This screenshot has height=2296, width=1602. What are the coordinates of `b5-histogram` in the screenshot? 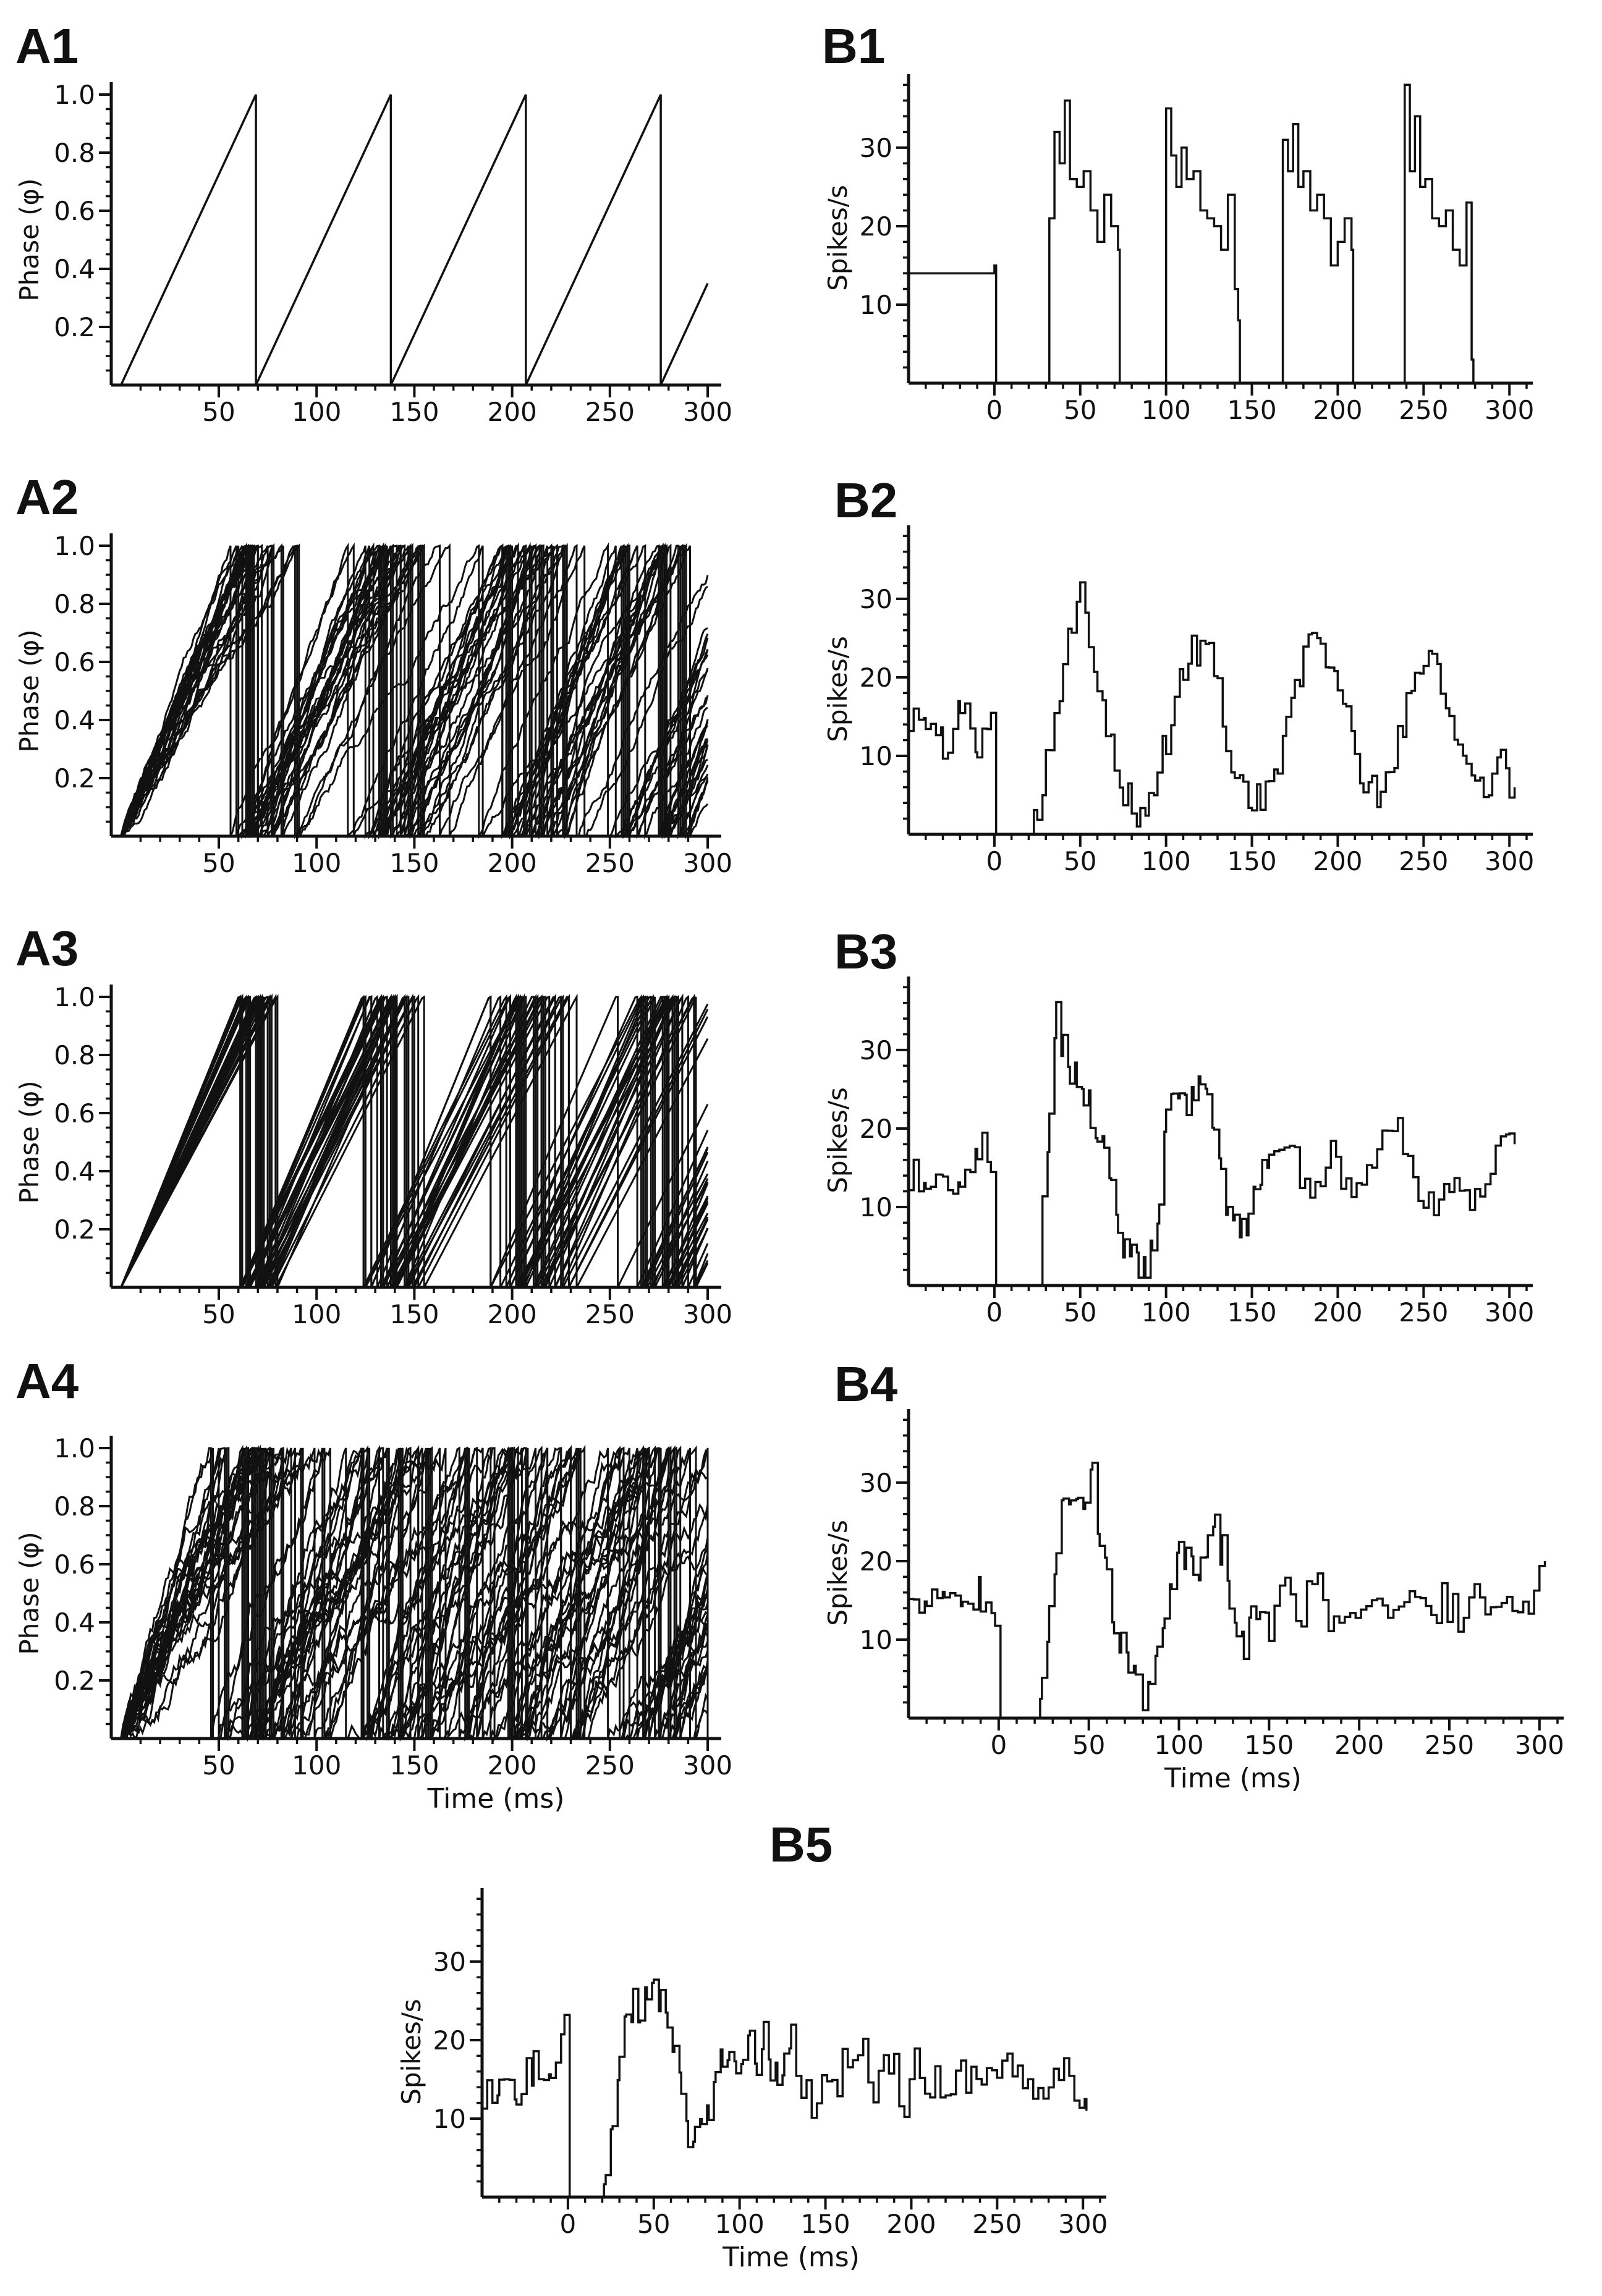 It's located at (784, 2088).